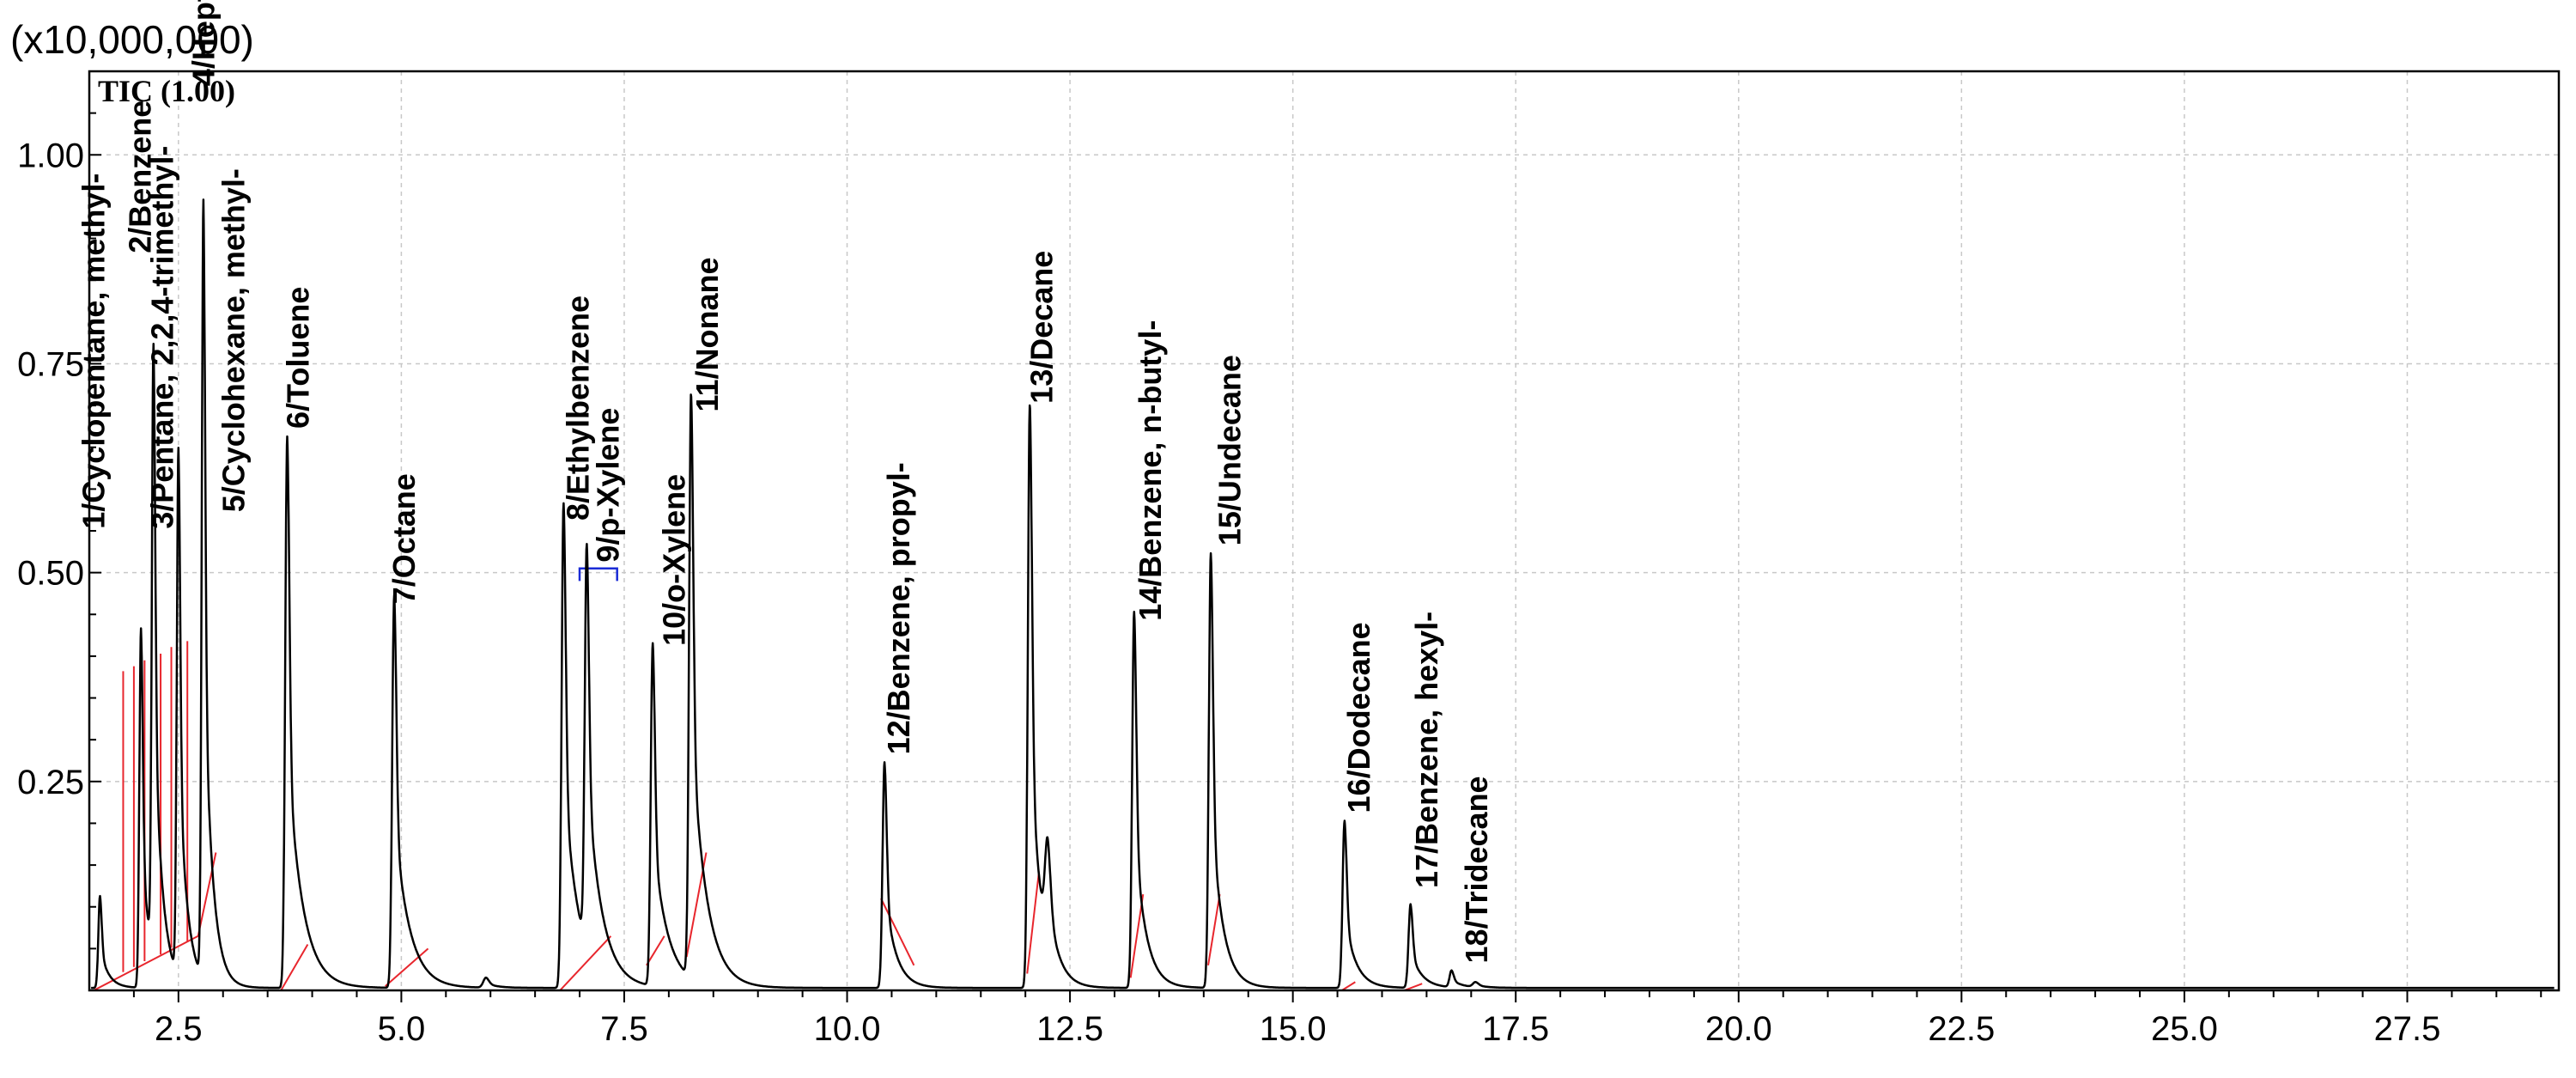 The width and height of the screenshot is (2576, 1078). I want to click on x-tick-label: 25.0, so click(2185, 1029).